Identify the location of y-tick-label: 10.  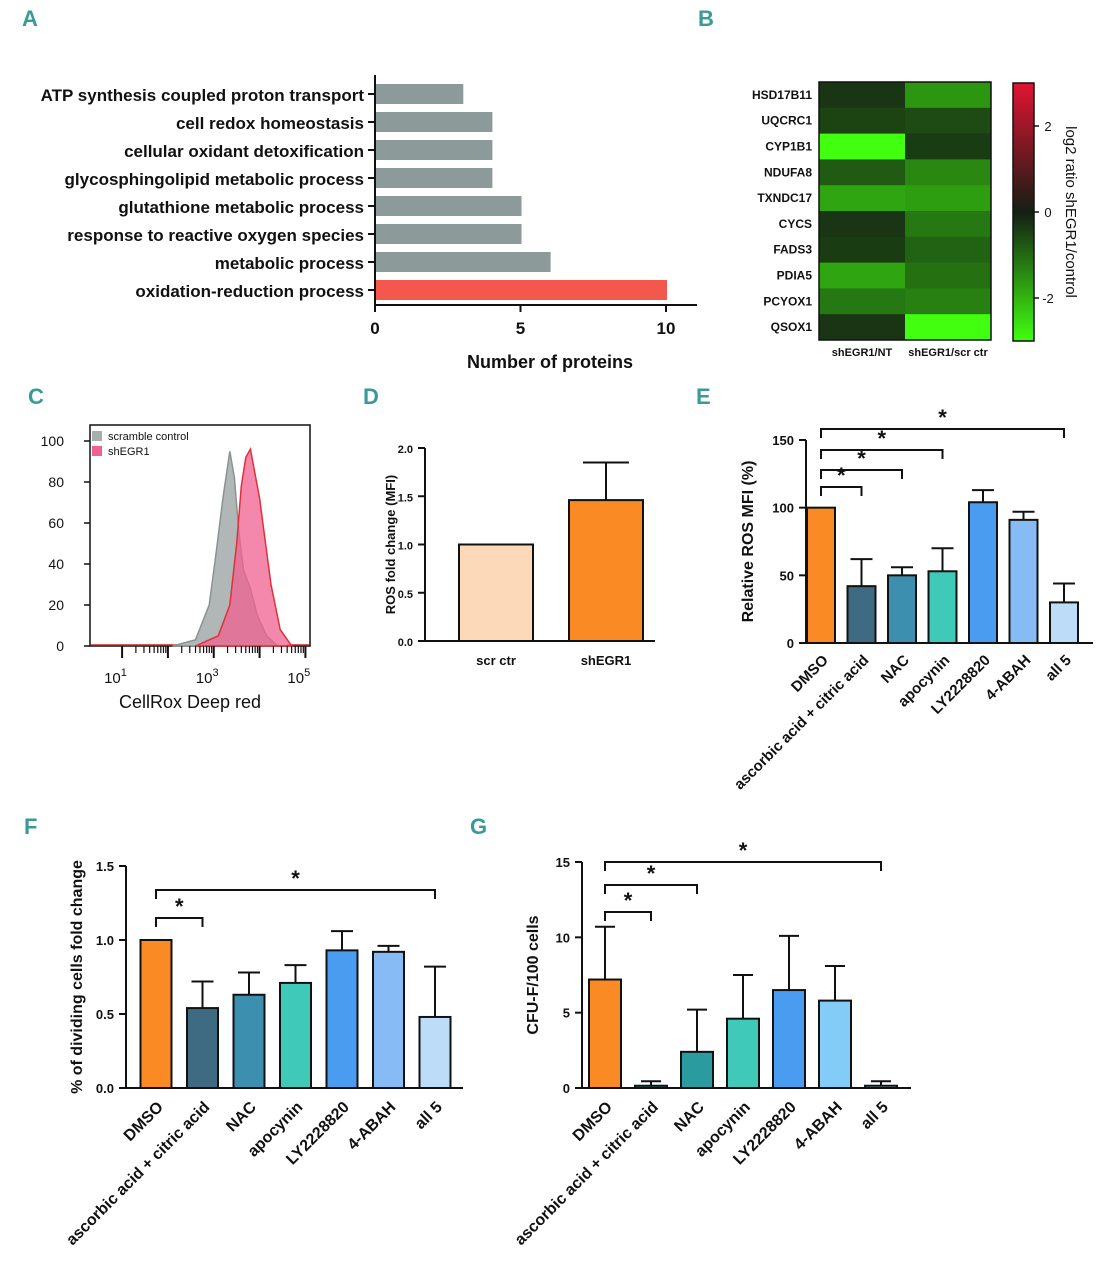
(563, 937).